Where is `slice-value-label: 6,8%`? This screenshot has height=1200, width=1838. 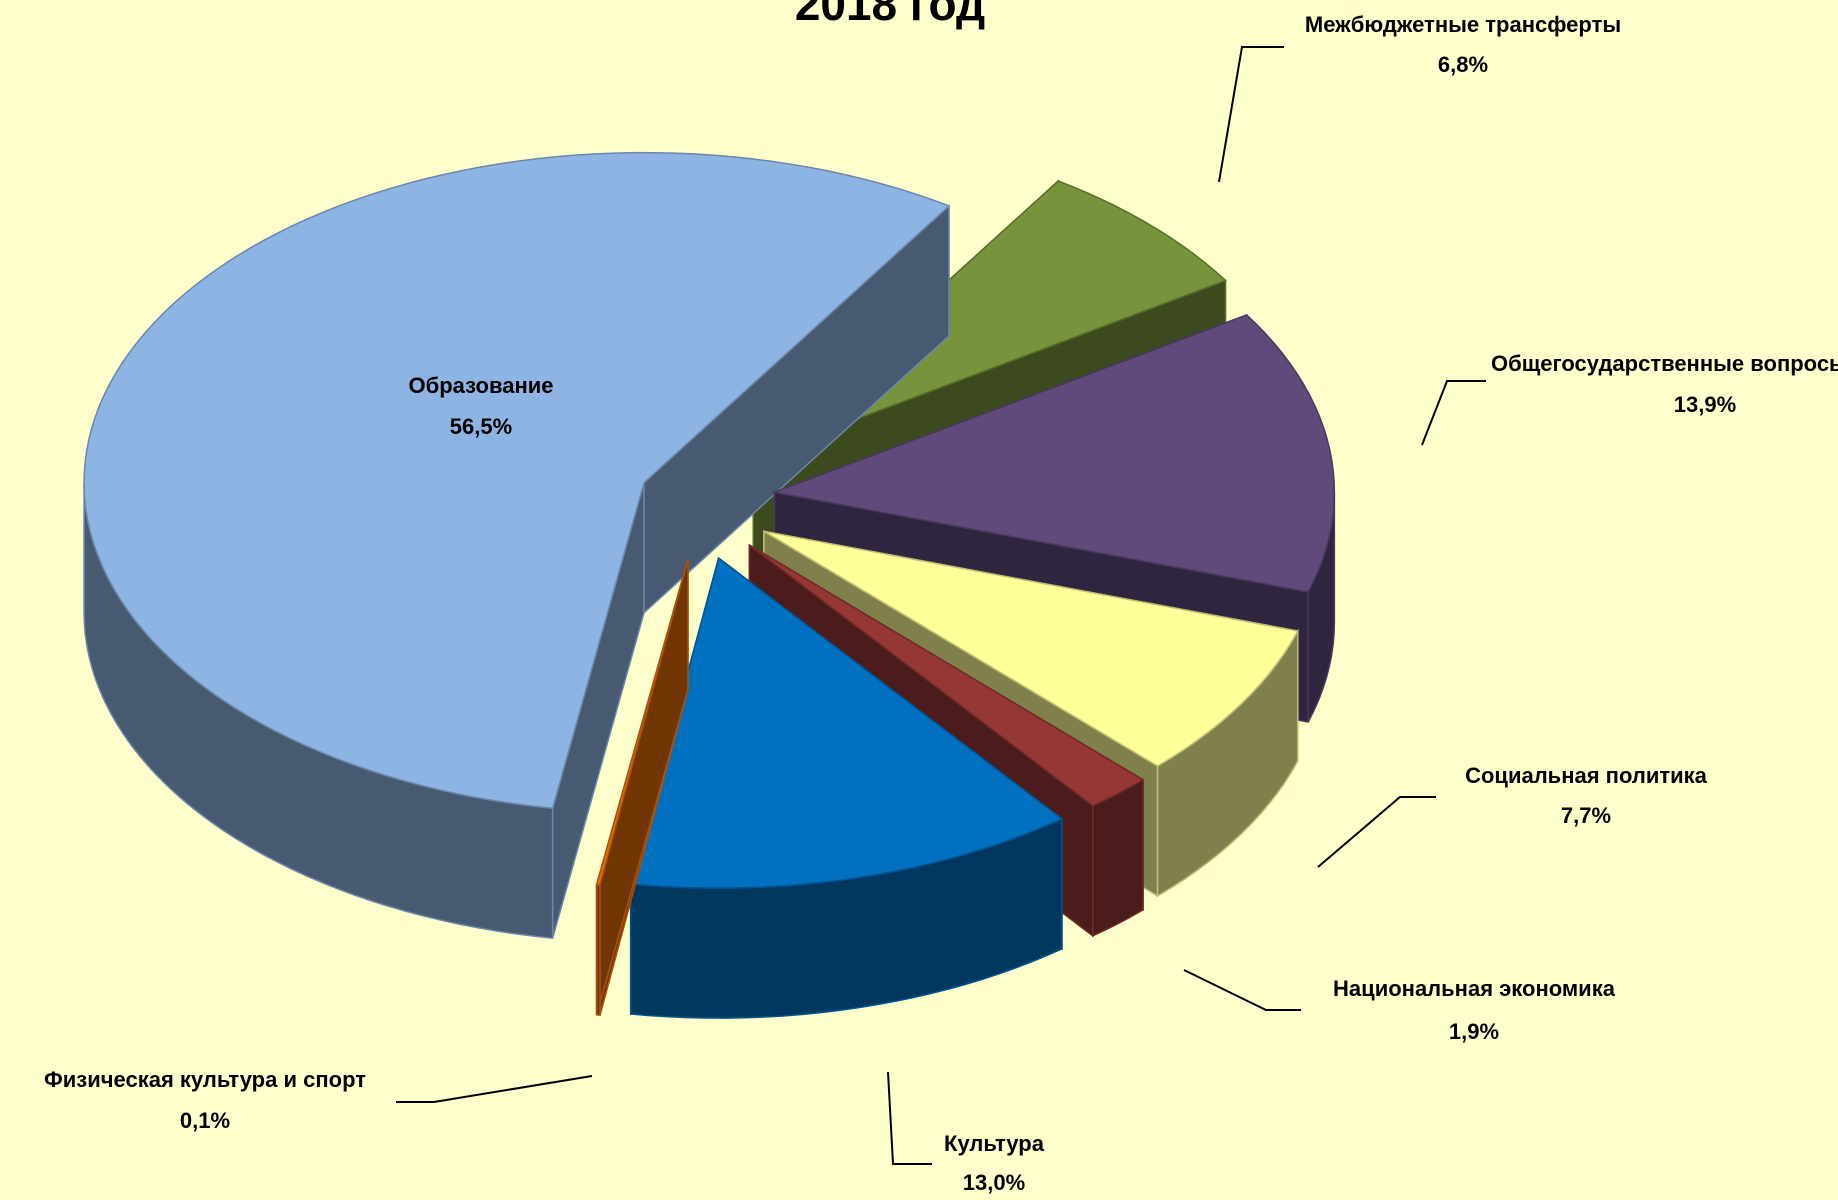
slice-value-label: 6,8% is located at coordinates (1463, 64).